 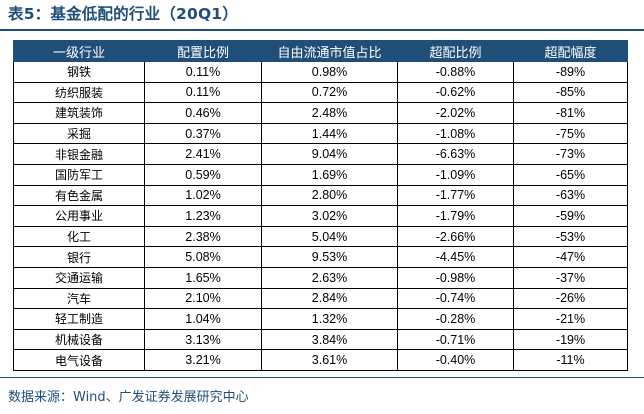 What do you see at coordinates (128, 397) in the screenshot?
I see `data-source-note: 数据来源：Wind、广发证券发展研究中心` at bounding box center [128, 397].